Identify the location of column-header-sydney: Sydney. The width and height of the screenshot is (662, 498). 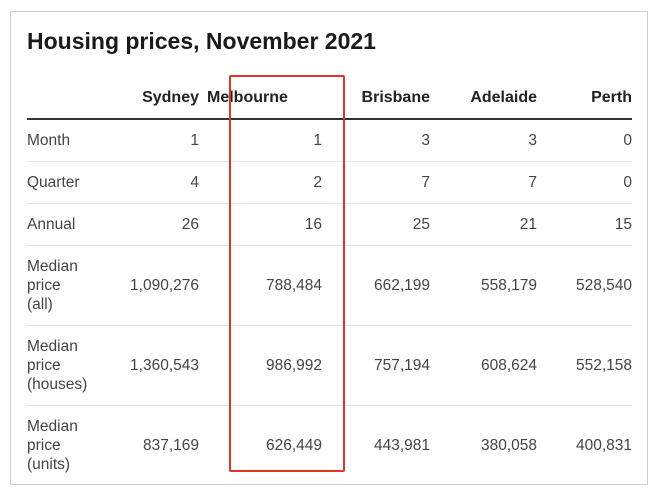
(153, 99).